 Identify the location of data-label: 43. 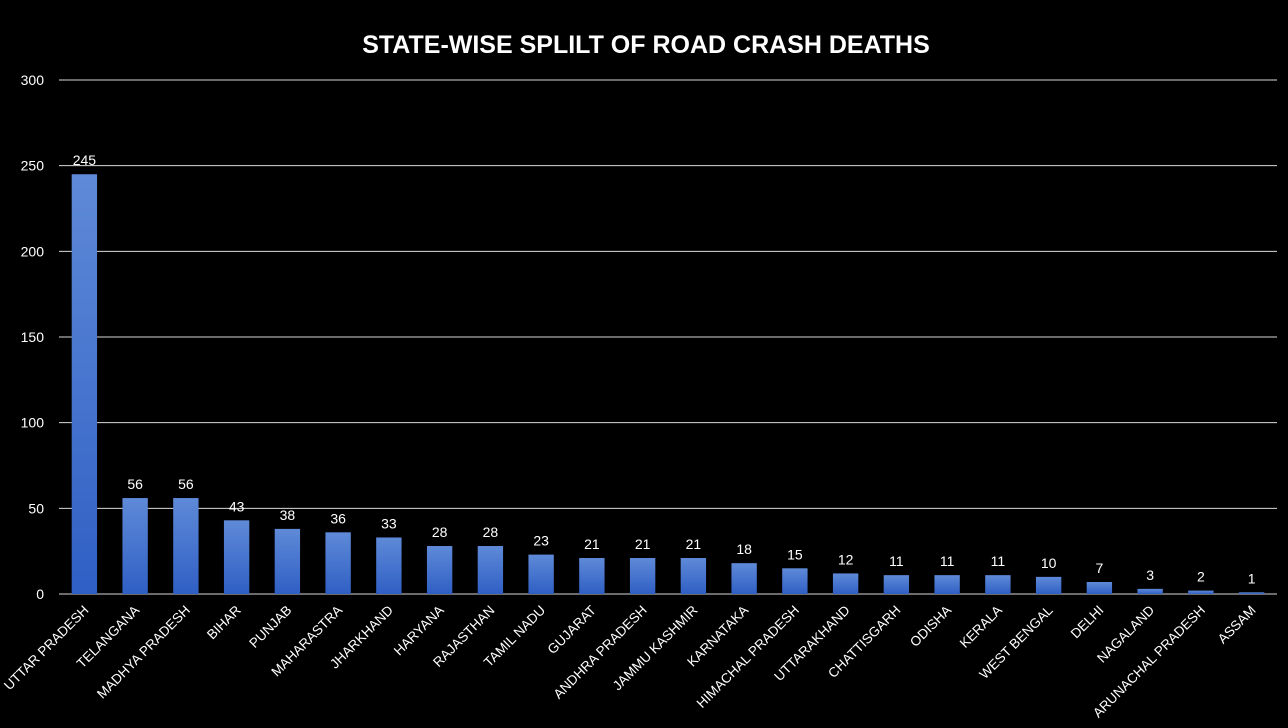
(237, 506).